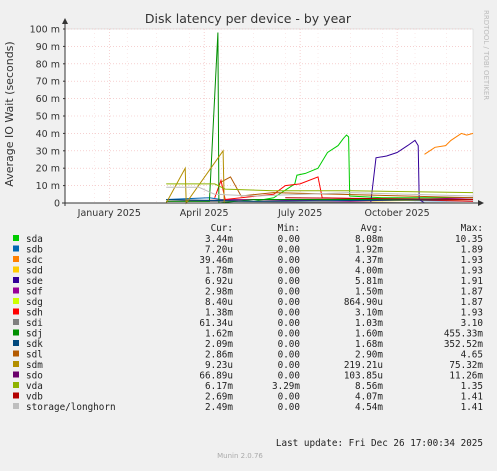  I want to click on legend-value-max: 1.91, so click(472, 281).